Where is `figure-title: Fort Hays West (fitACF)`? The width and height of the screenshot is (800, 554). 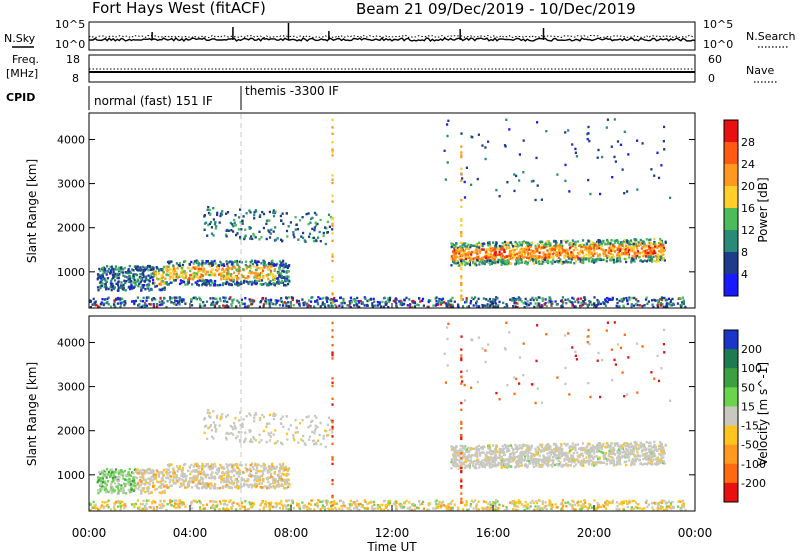
figure-title: Fort Hays West (fitACF) is located at coordinates (179, 8).